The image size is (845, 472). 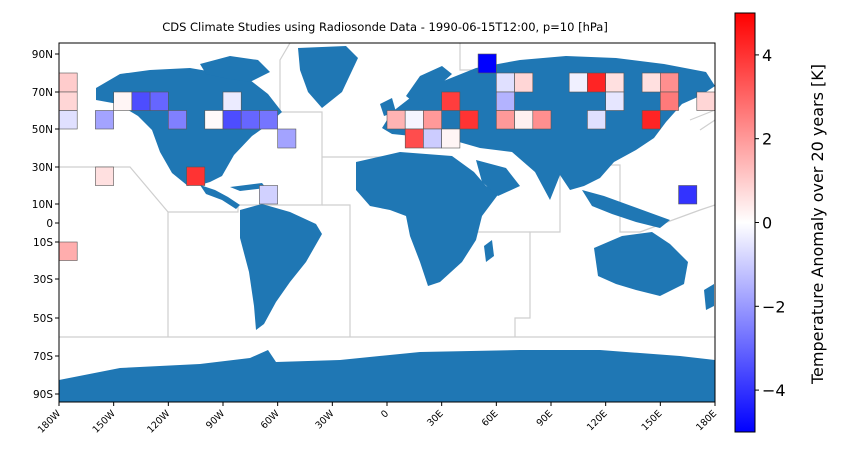 What do you see at coordinates (328, 77) in the screenshot?
I see `greenland` at bounding box center [328, 77].